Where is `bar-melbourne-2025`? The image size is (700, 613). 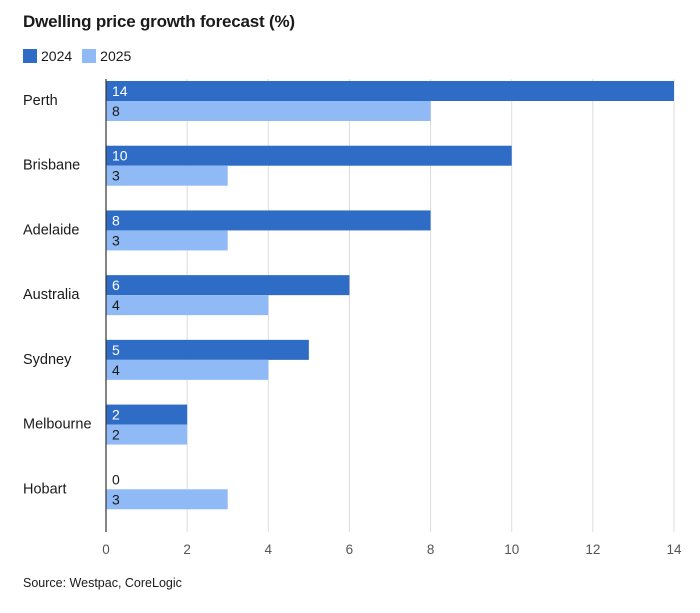 bar-melbourne-2025 is located at coordinates (147, 434).